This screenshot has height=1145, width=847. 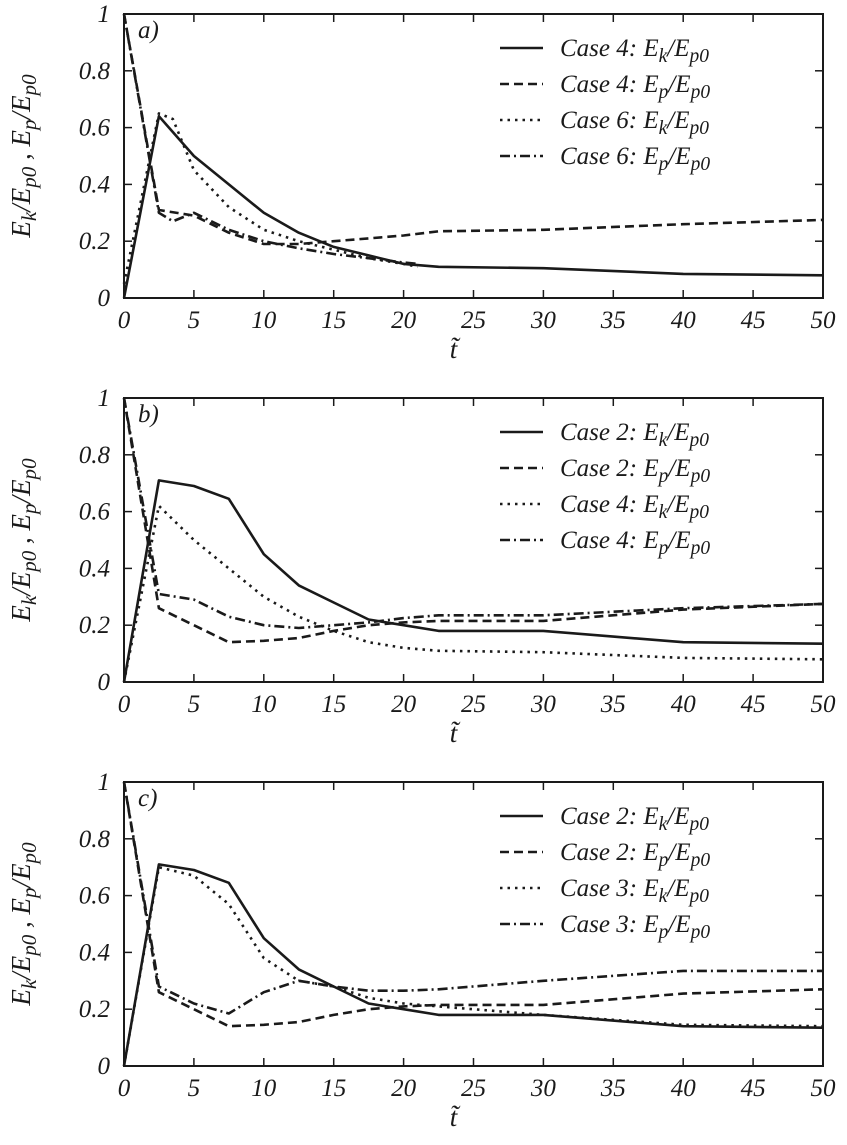 What do you see at coordinates (635, 927) in the screenshot?
I see `legend-label: Case 3: Ep/Ep0` at bounding box center [635, 927].